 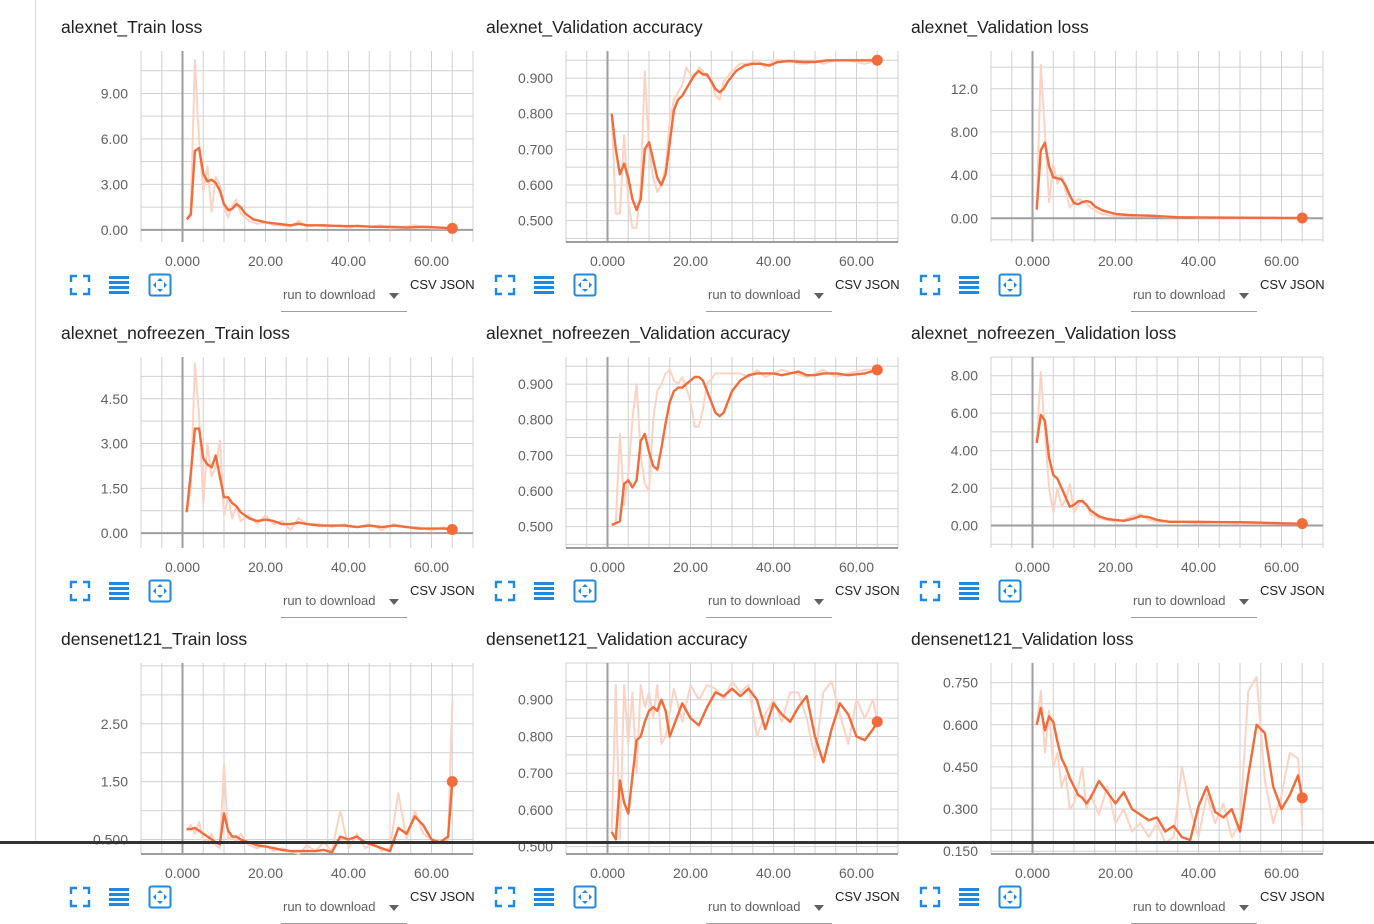 What do you see at coordinates (1281, 567) in the screenshot?
I see `x-tick-label: 60.00` at bounding box center [1281, 567].